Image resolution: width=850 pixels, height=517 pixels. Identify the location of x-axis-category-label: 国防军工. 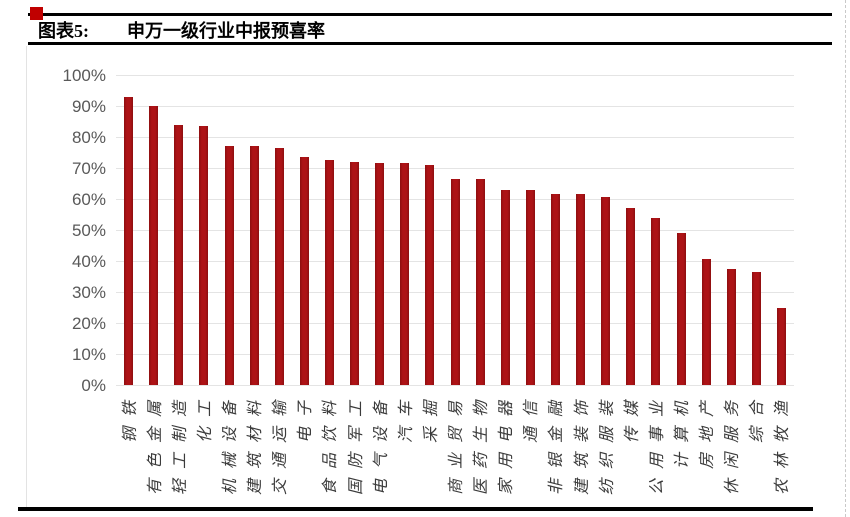
(355, 443).